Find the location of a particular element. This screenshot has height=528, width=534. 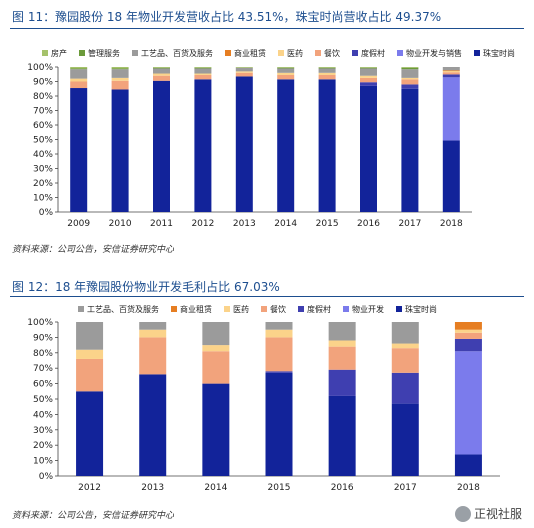

legend-label: 珠宝时尚 is located at coordinates (499, 53).